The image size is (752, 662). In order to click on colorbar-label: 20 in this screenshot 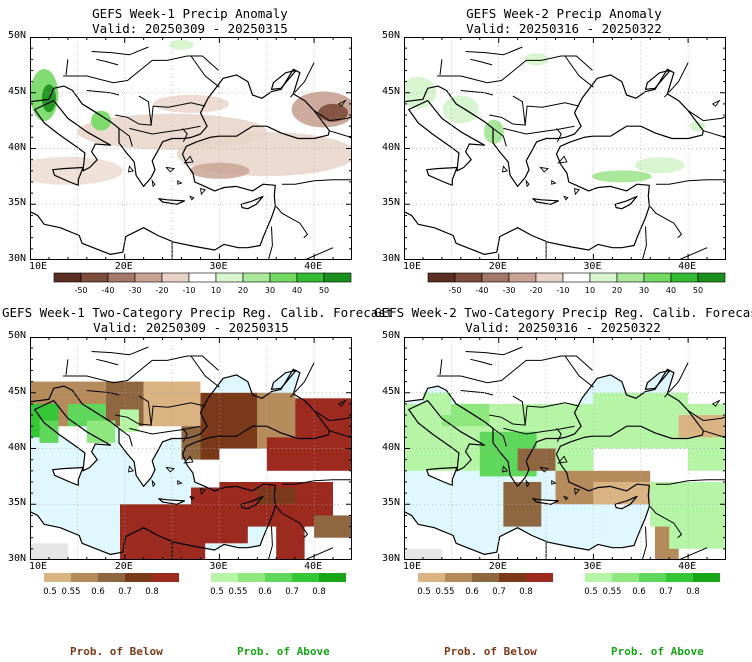, I will do `click(617, 290)`.